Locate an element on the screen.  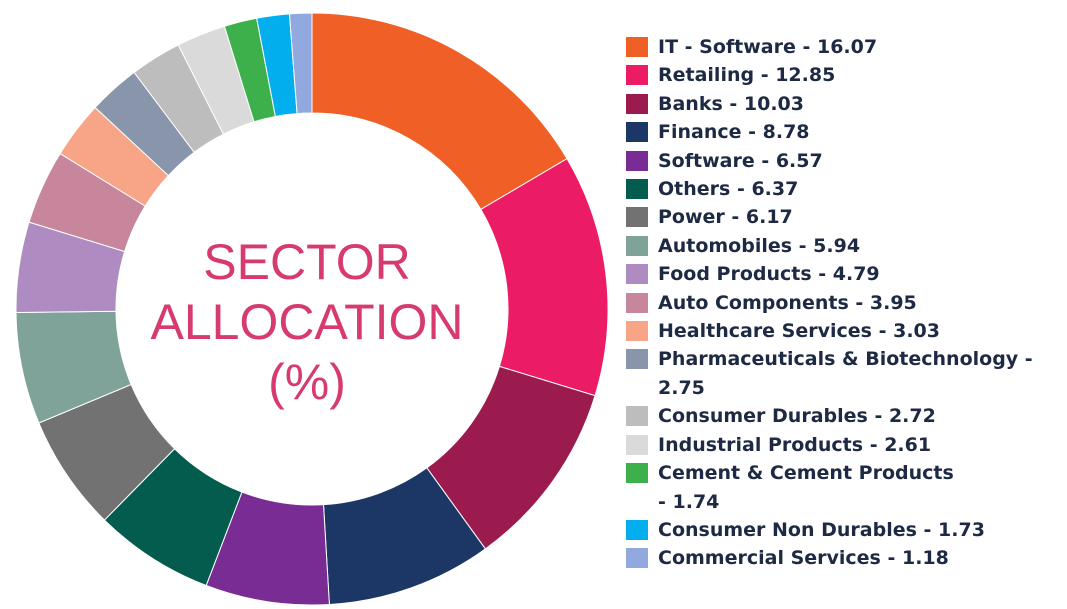
legend-item: Food Products - 4.79 is located at coordinates (844, 274).